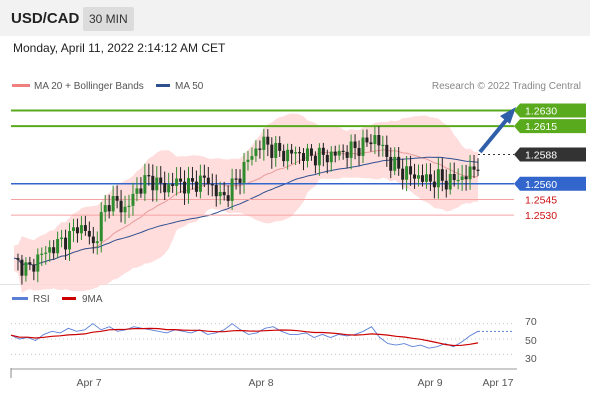 This screenshot has width=590, height=400. What do you see at coordinates (531, 359) in the screenshot?
I see `rsi-tick-30: 30` at bounding box center [531, 359].